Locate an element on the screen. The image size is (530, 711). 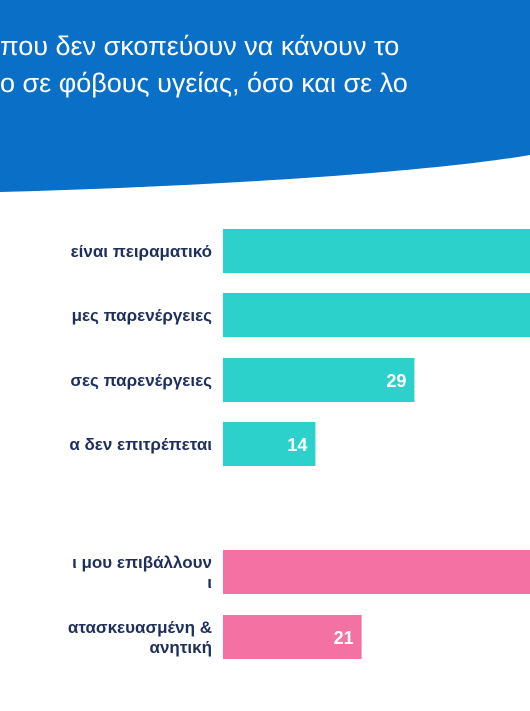
data-label-5: 21 is located at coordinates (344, 638).